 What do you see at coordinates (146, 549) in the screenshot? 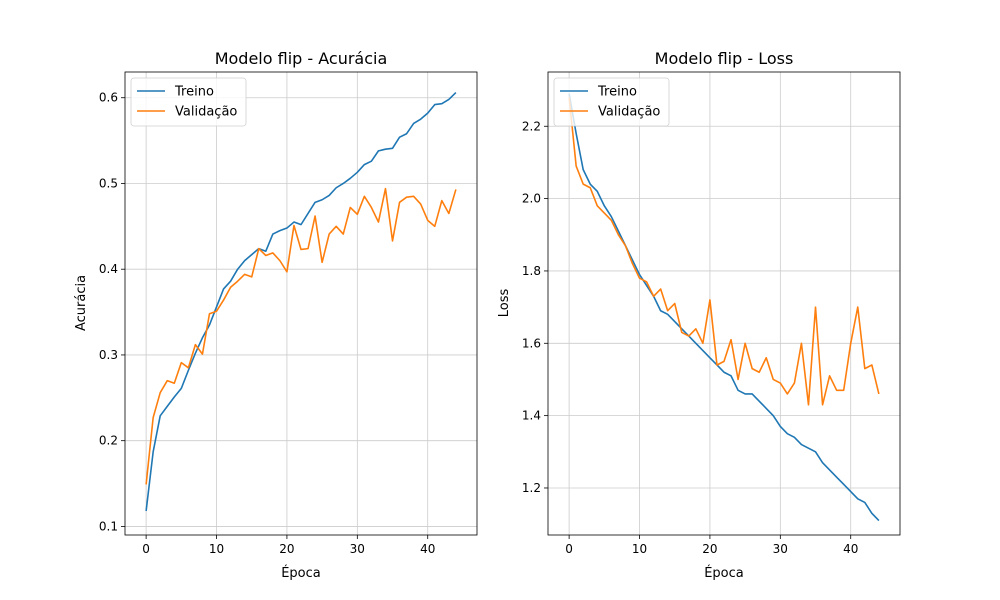
I see `accuracy-x-tick-label-0: 0` at bounding box center [146, 549].